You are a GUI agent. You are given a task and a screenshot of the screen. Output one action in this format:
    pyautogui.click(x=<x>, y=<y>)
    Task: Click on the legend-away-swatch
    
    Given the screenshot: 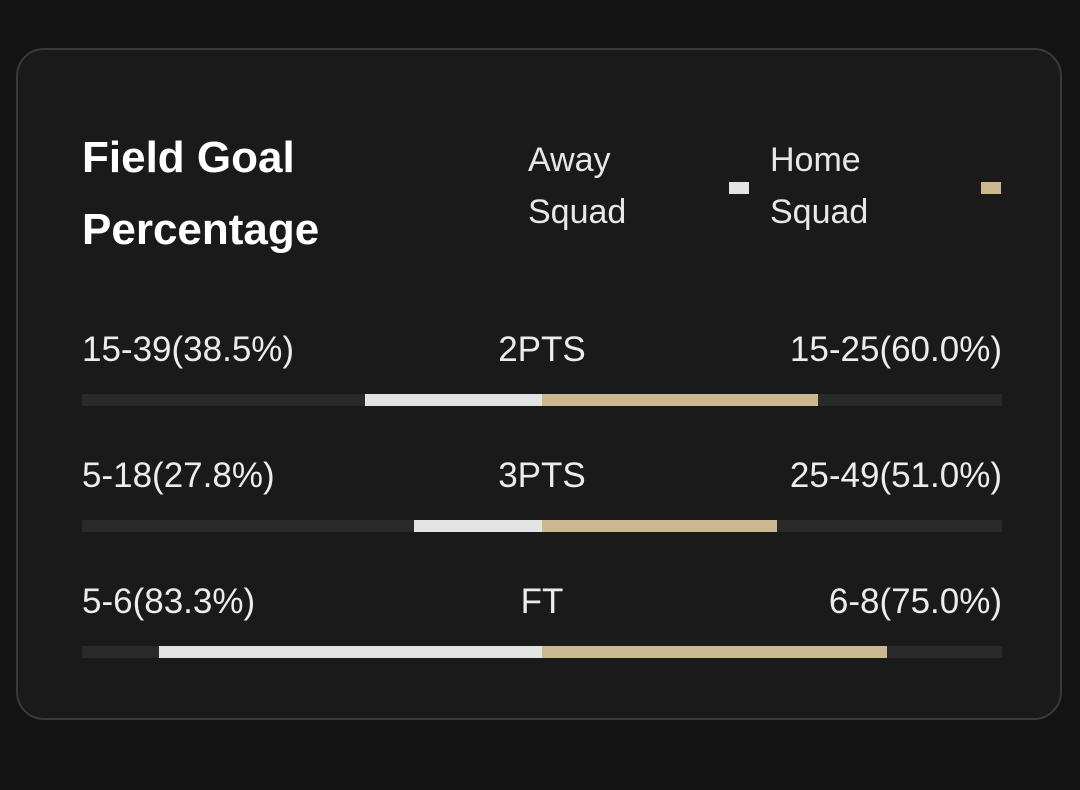 What is the action you would take?
    pyautogui.click(x=739, y=188)
    